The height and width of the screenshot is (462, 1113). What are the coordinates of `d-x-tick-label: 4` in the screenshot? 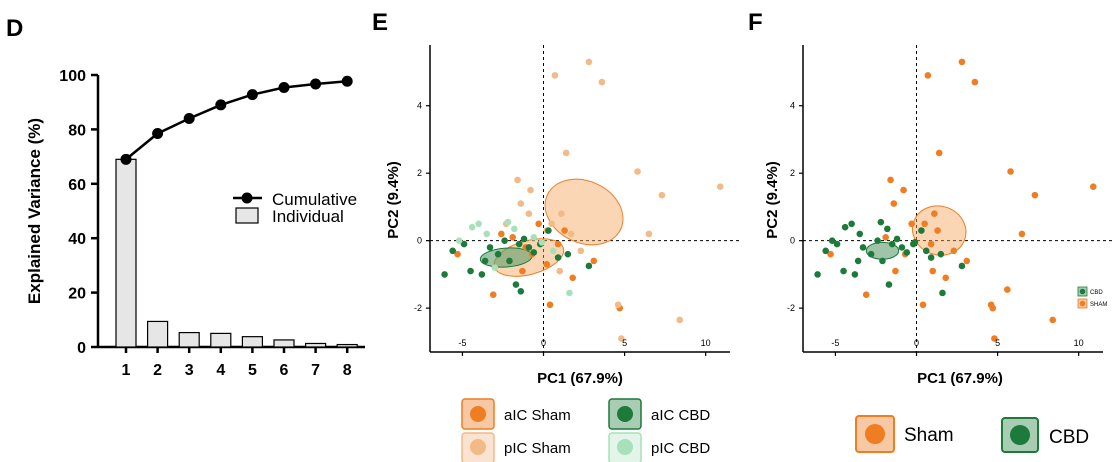 It's located at (220, 370).